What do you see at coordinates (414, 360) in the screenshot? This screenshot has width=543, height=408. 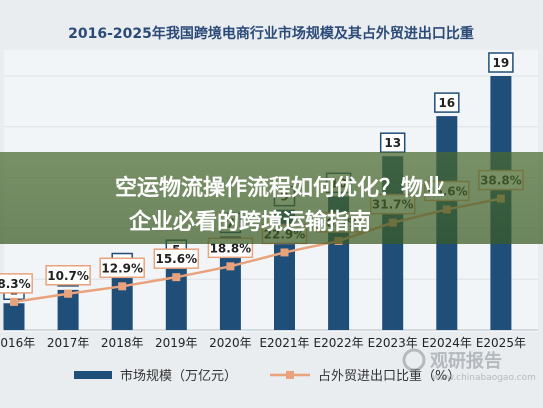 I see `watermark-logo-icon` at bounding box center [414, 360].